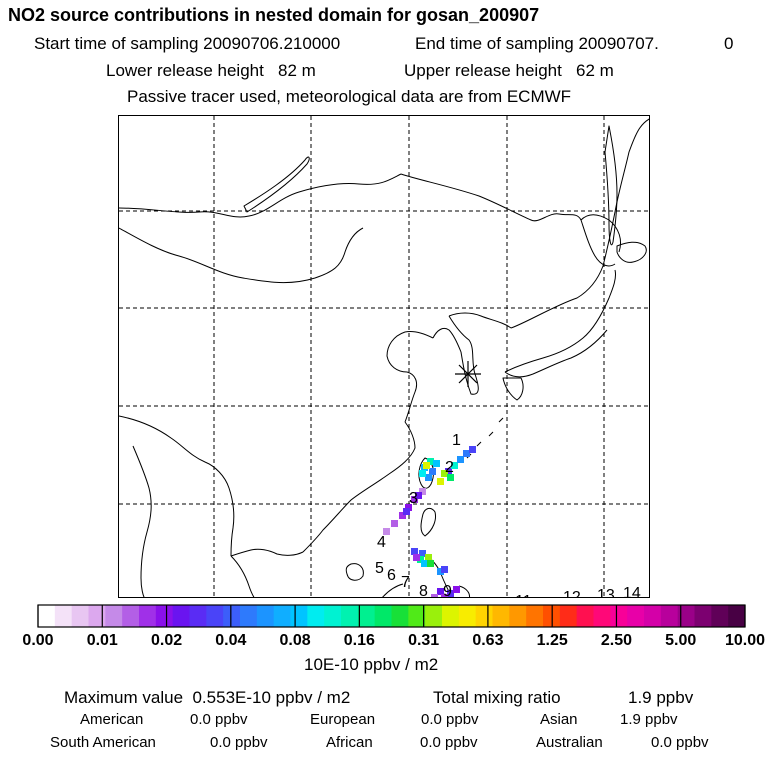 This screenshot has width=768, height=768. Describe the element at coordinates (242, 576) in the screenshot. I see `coast-indochina` at that location.